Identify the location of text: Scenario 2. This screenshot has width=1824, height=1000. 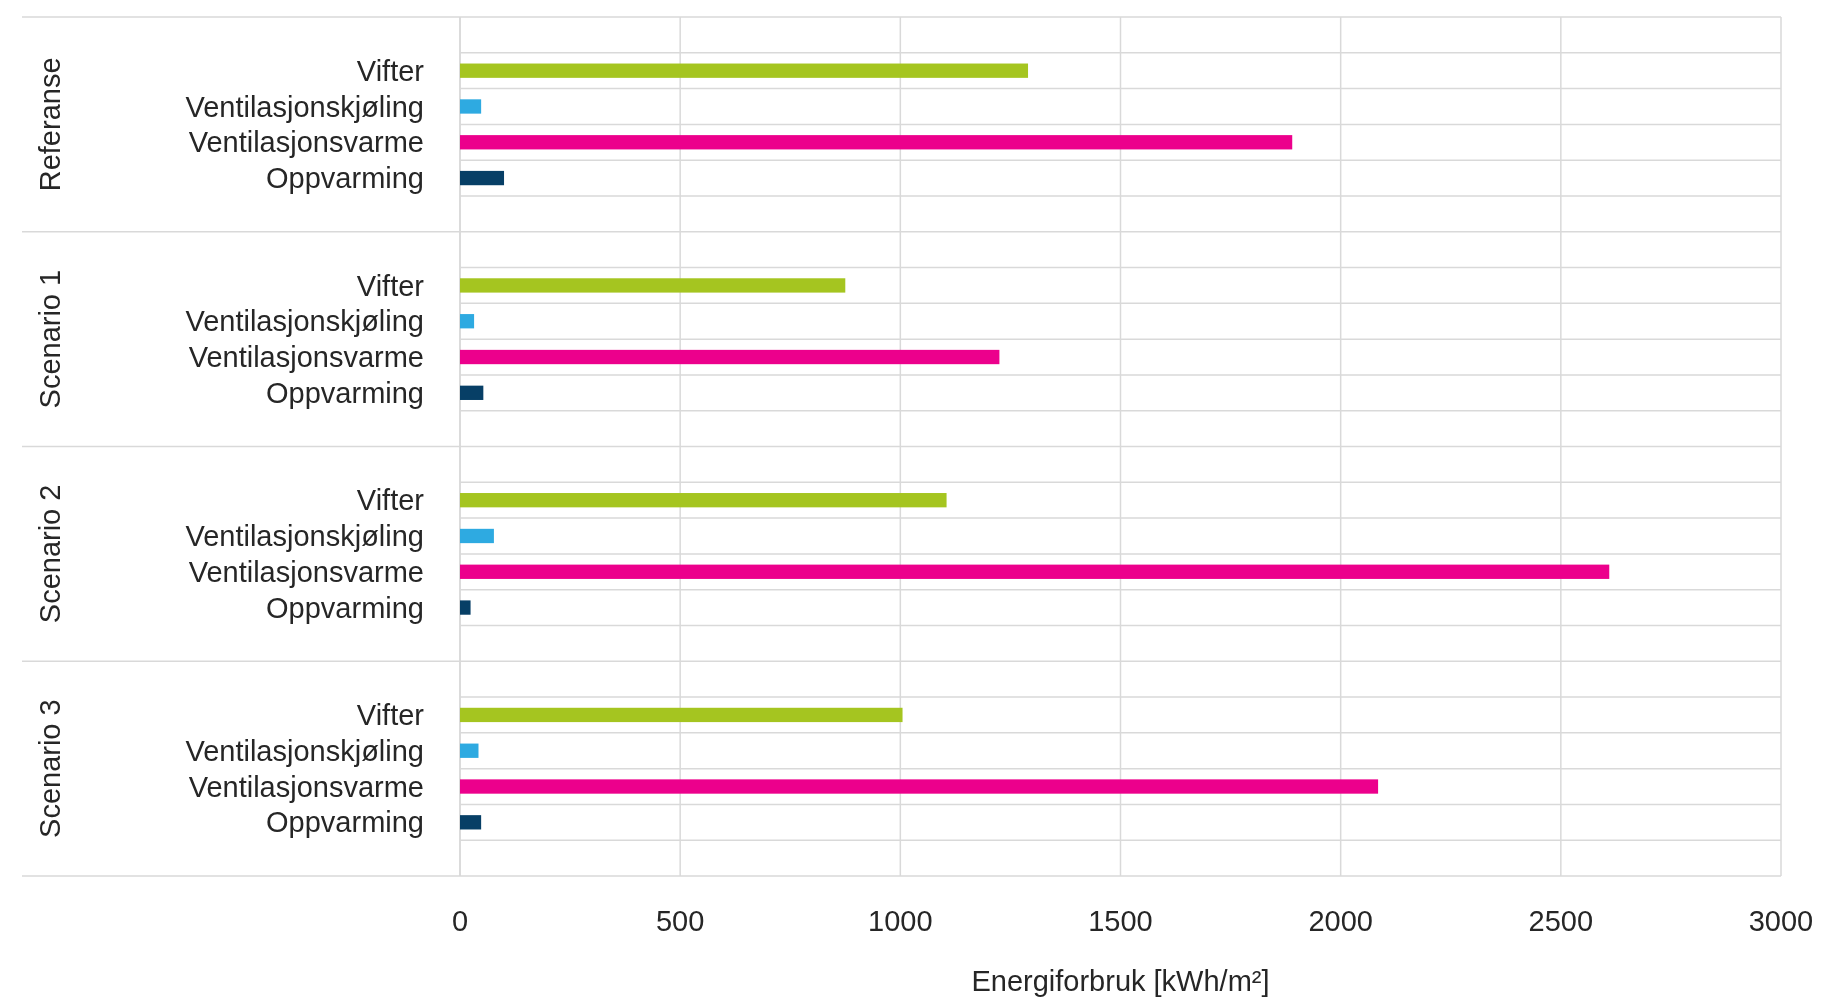
(50, 554).